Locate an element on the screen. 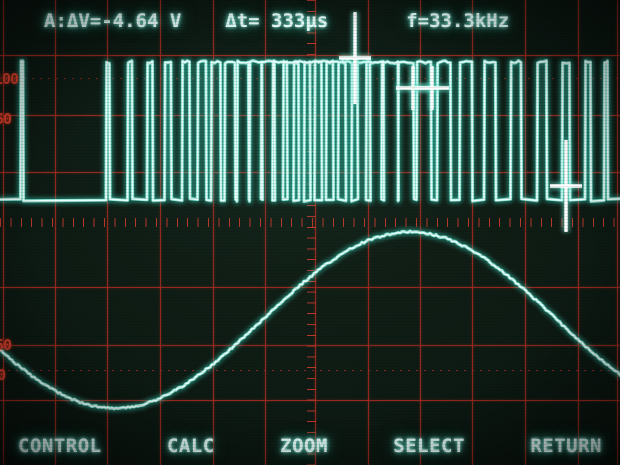 Image resolution: width=620 pixels, height=465 pixels. softkey-control: CONTROL is located at coordinates (60, 446).